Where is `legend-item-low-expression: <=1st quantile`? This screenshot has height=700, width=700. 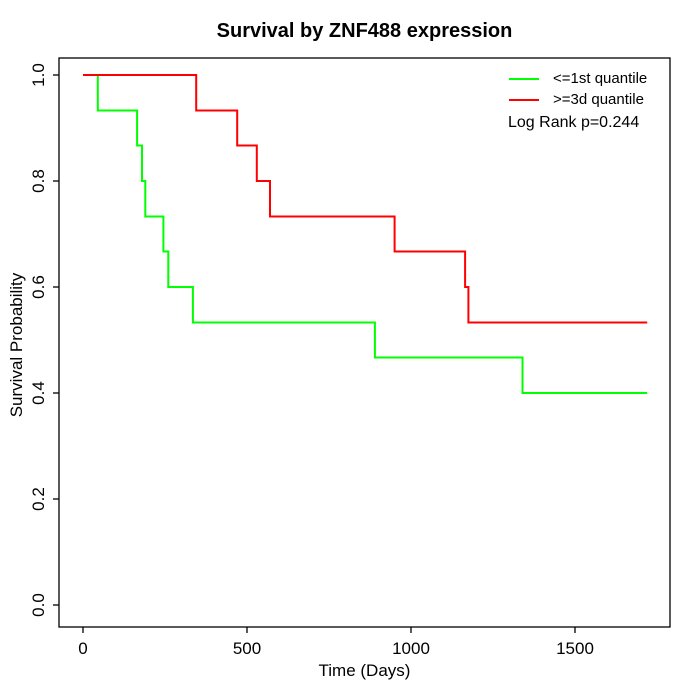 legend-item-low-expression: <=1st quantile is located at coordinates (578, 78).